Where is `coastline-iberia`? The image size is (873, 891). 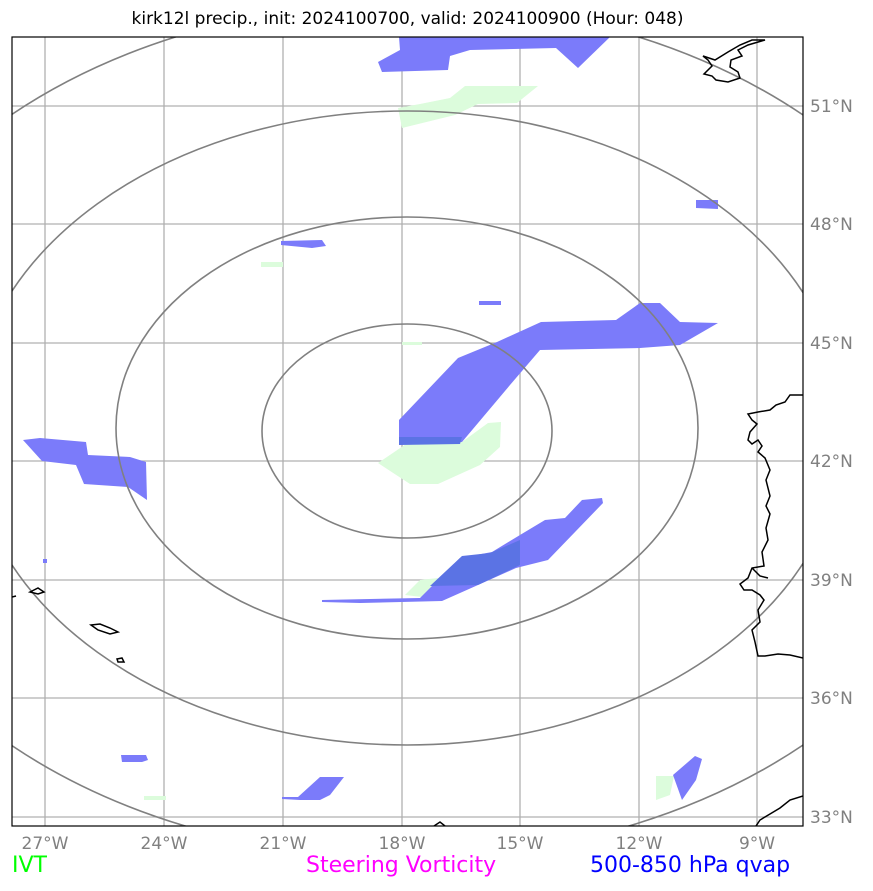
coastline-iberia is located at coordinates (770, 526).